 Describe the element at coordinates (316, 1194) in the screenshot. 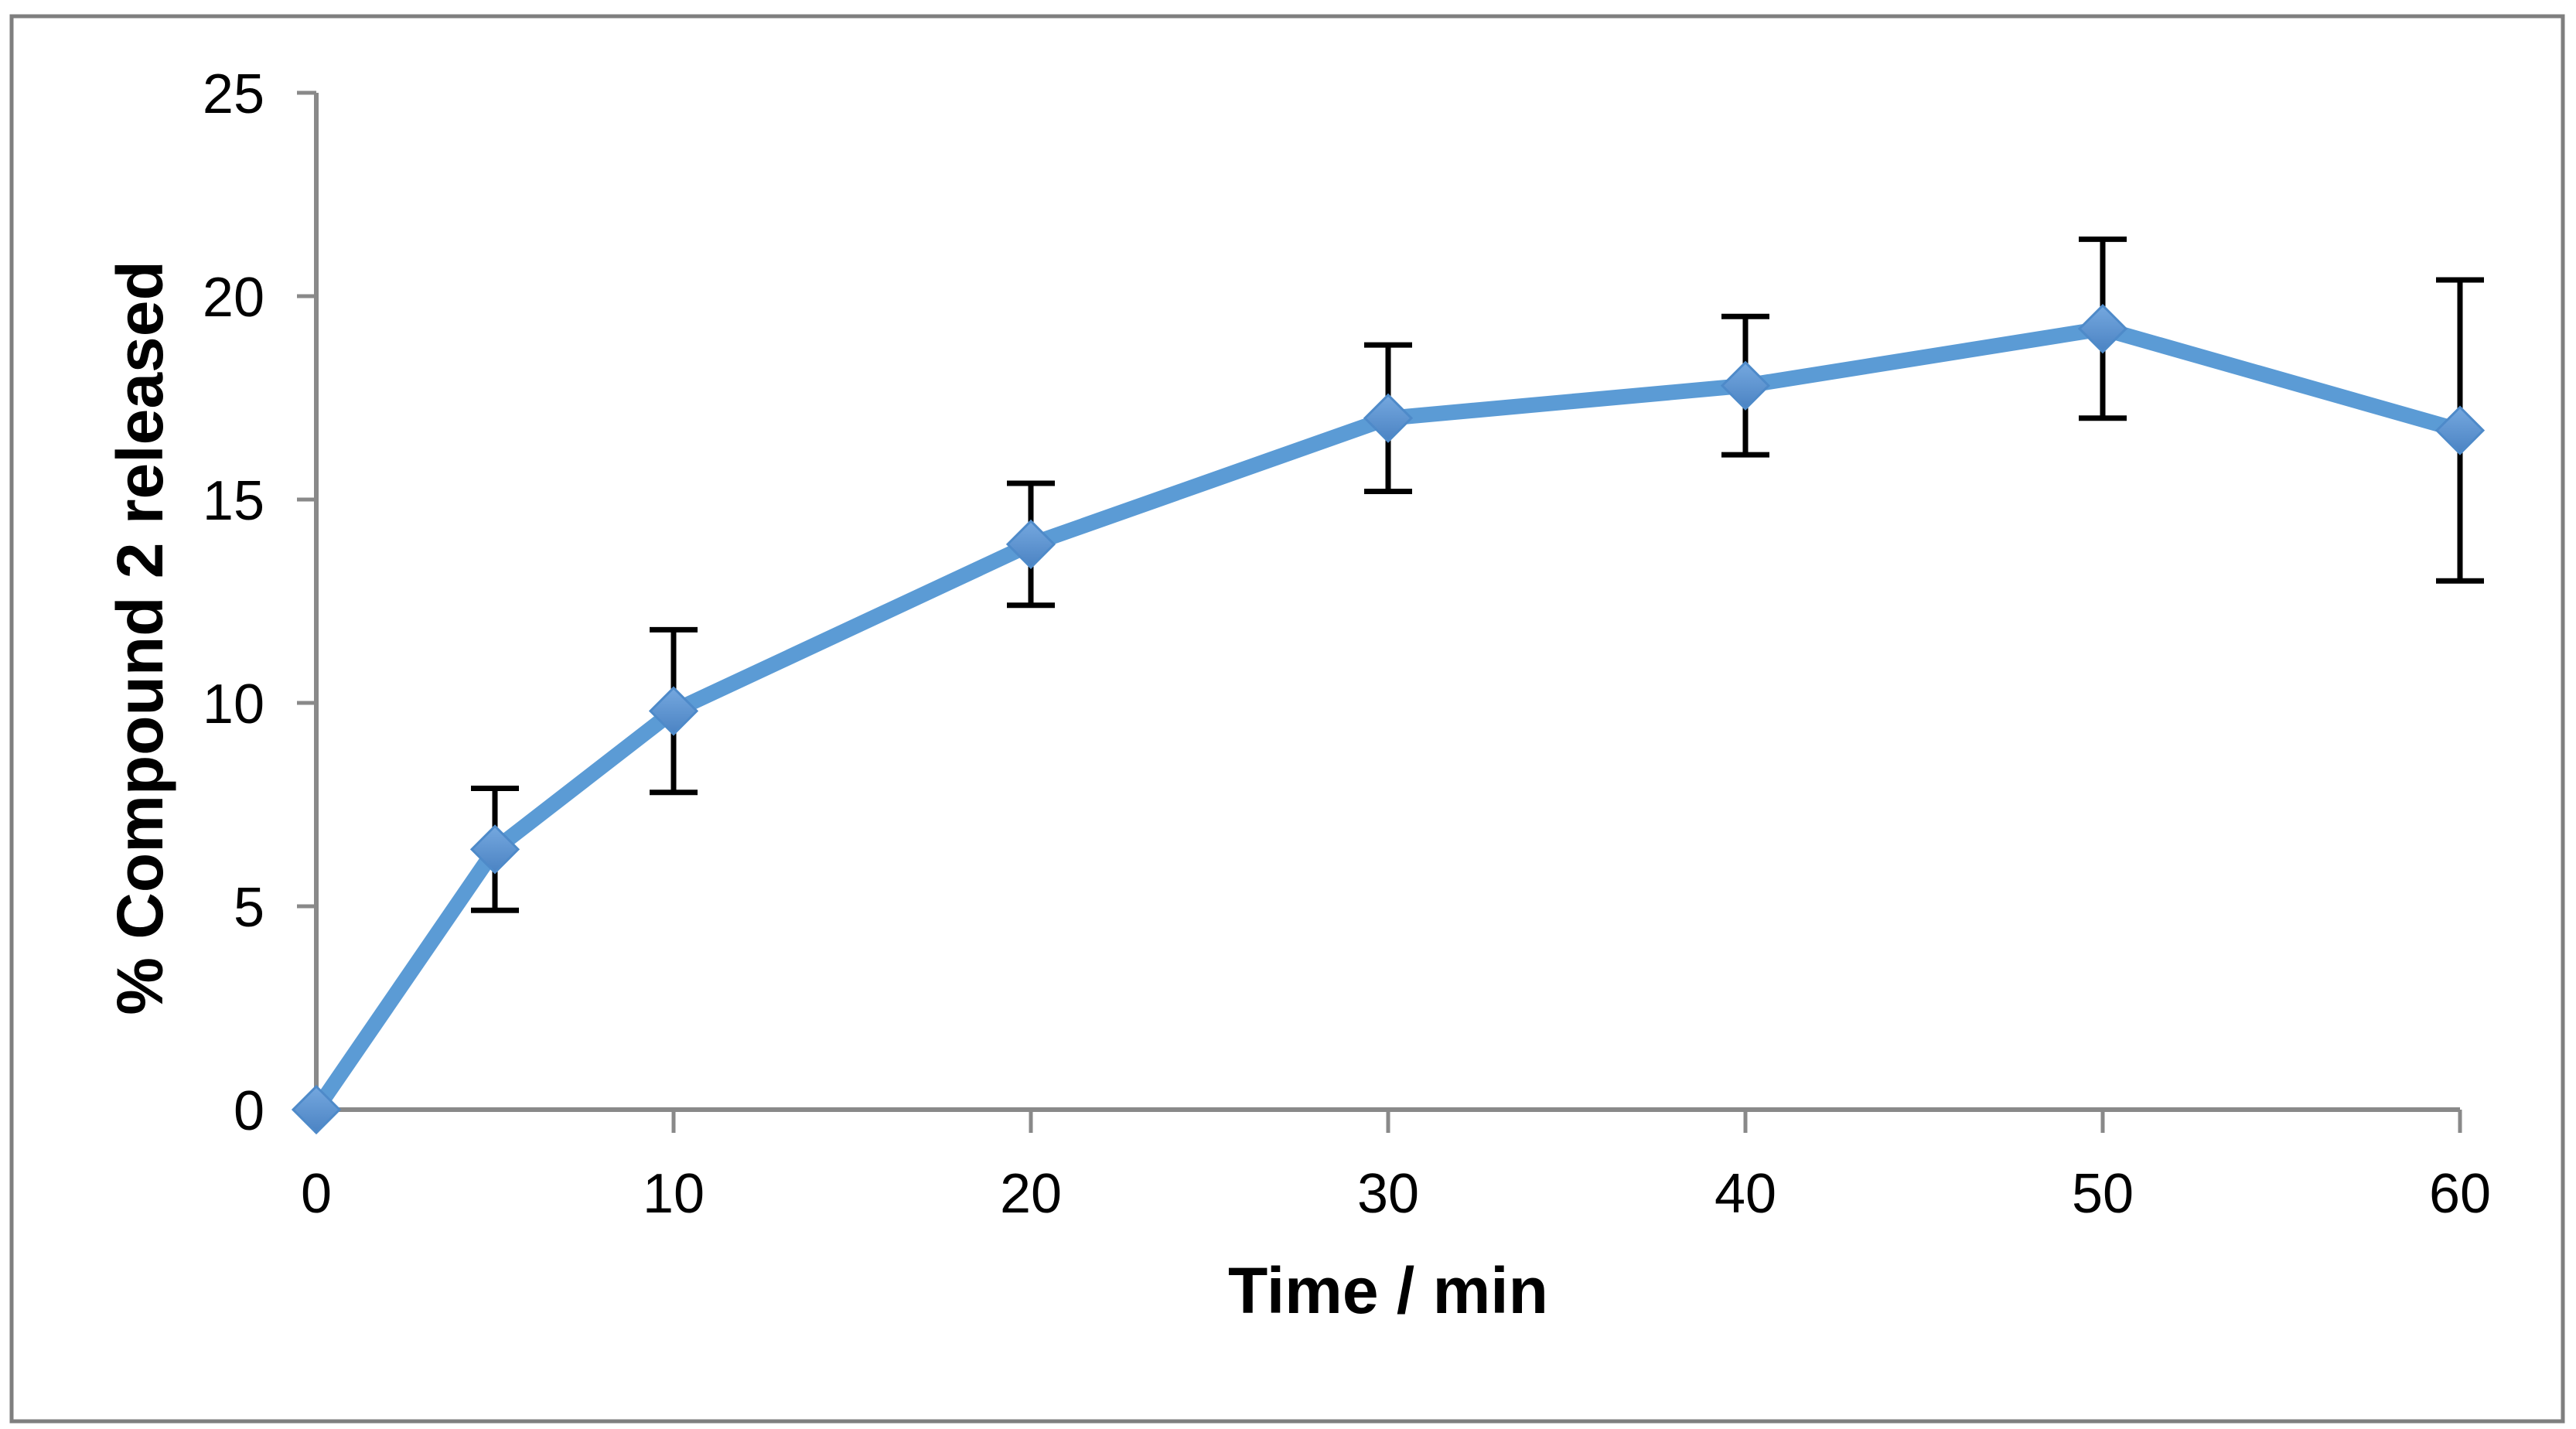

I see `x-tick-label: 0` at that location.